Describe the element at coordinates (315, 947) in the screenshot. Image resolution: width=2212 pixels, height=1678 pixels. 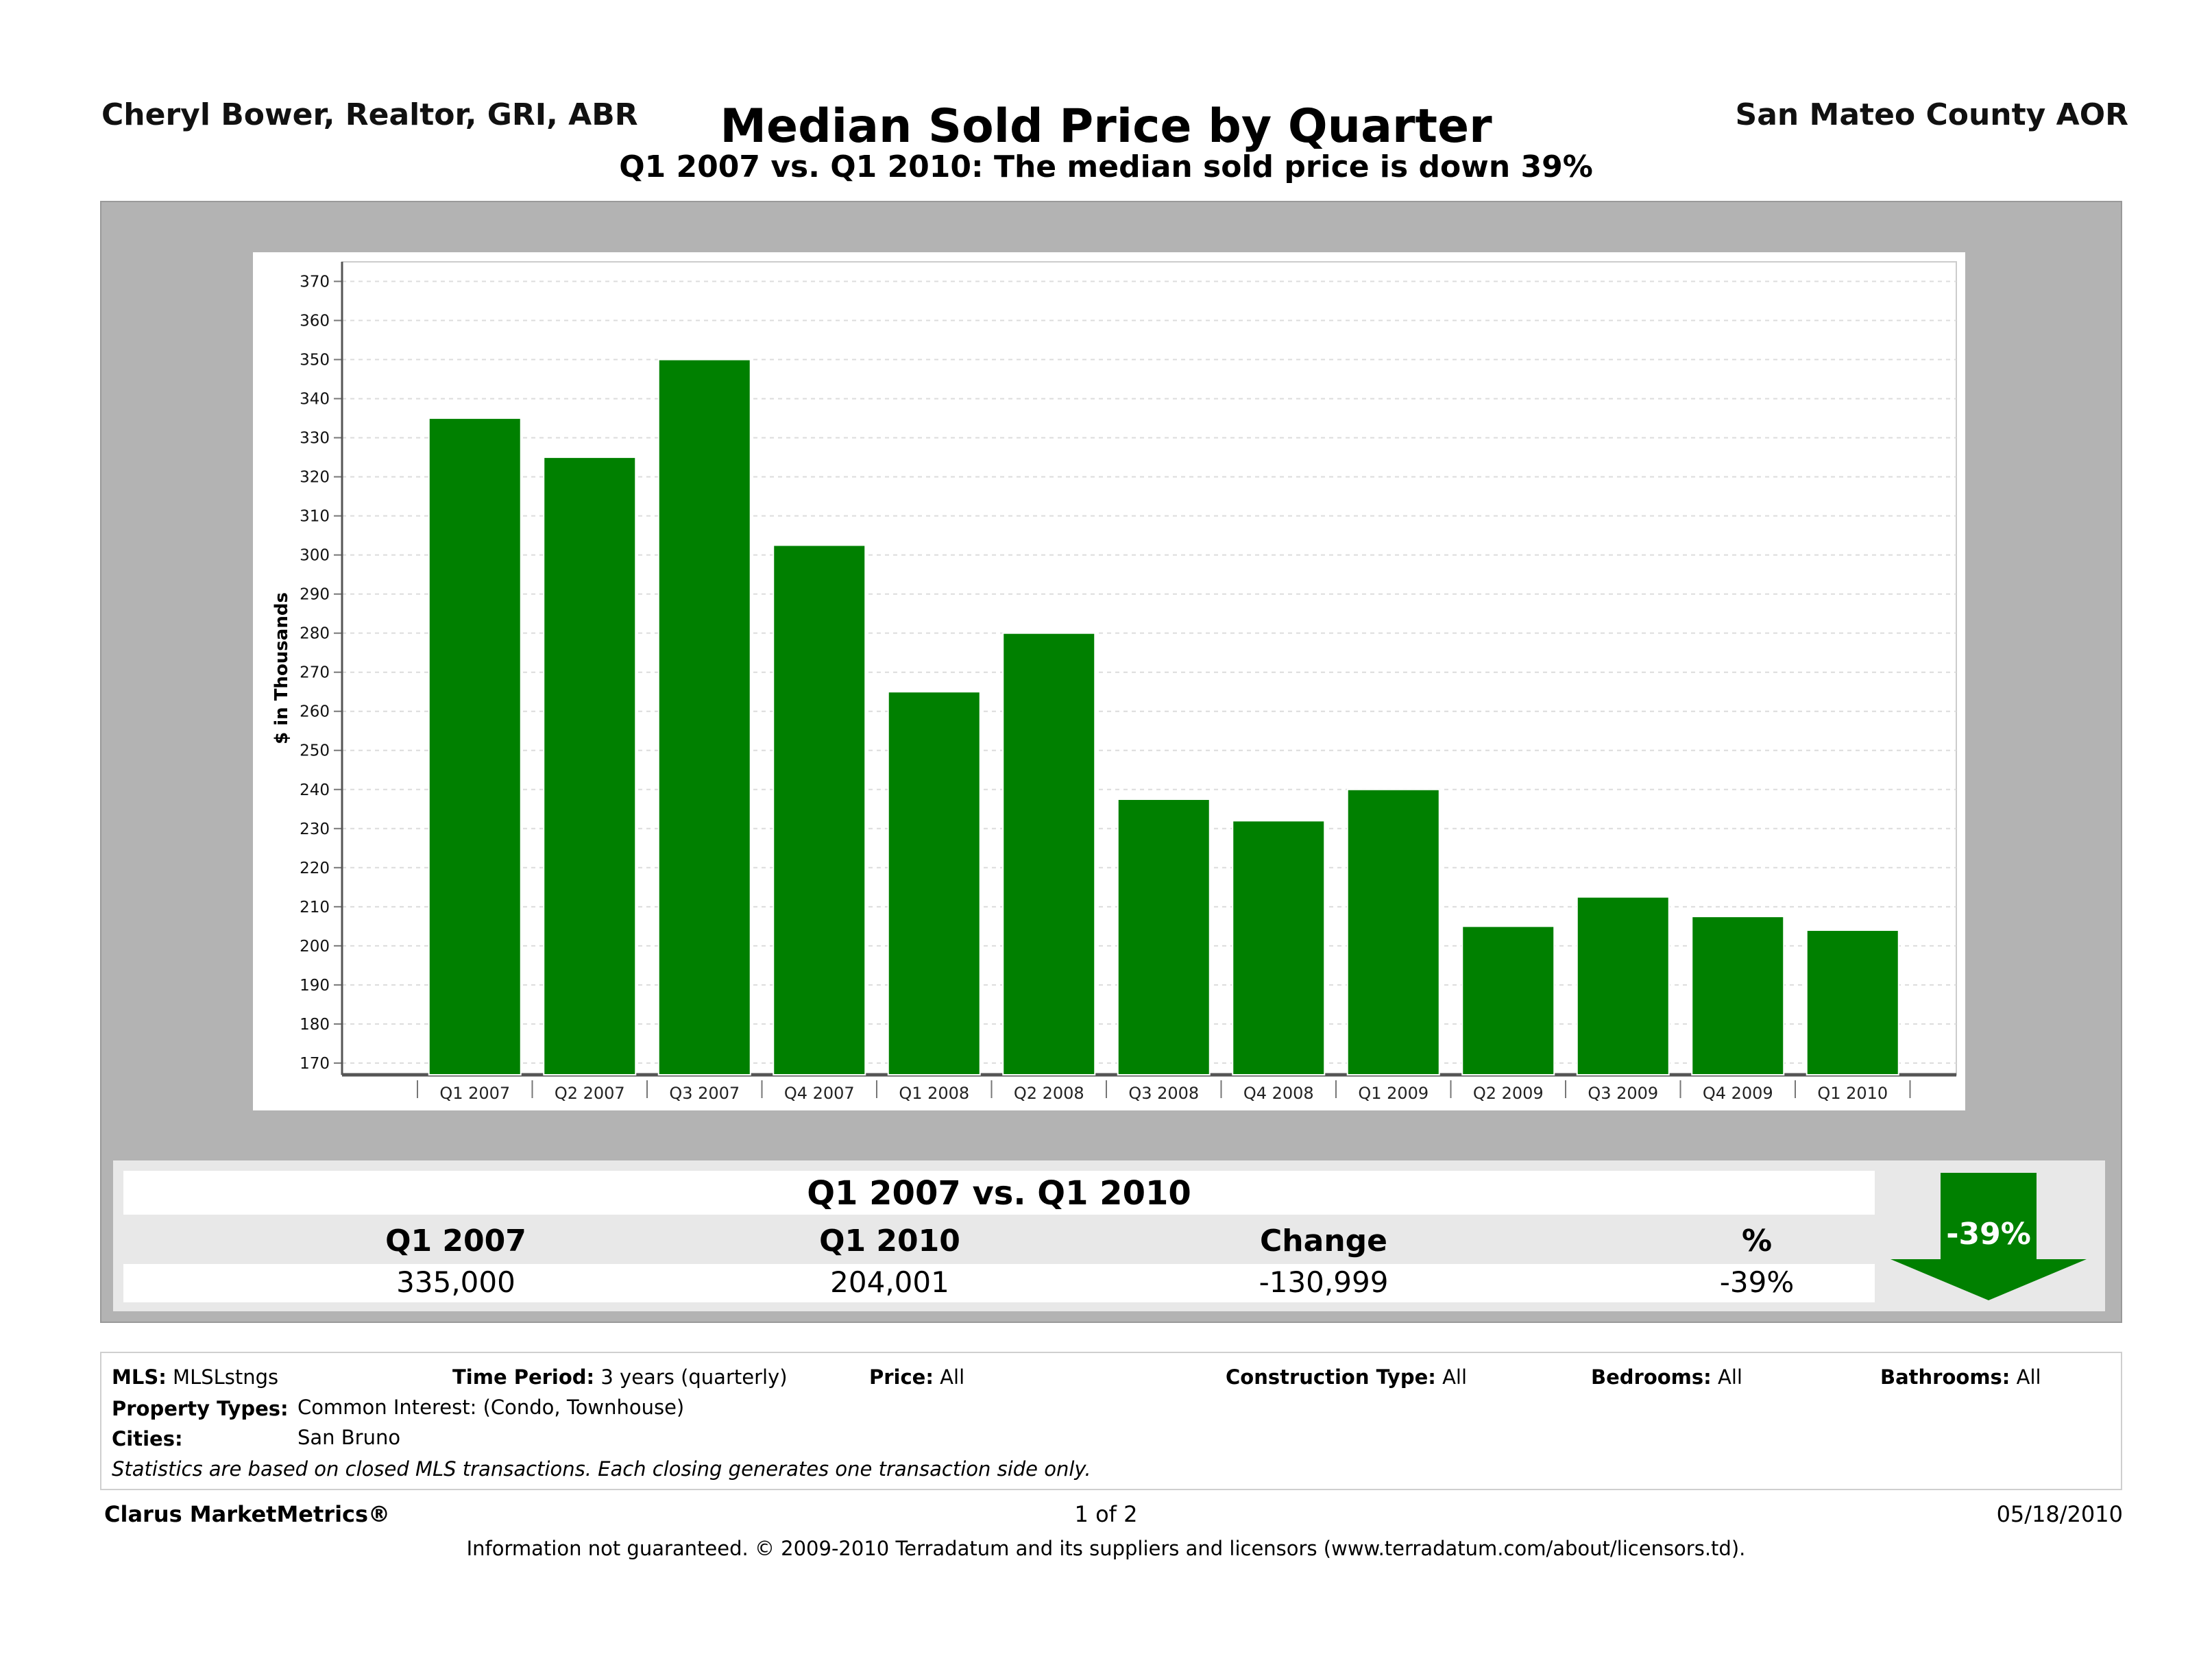
I see `y-tick-label: 200` at that location.